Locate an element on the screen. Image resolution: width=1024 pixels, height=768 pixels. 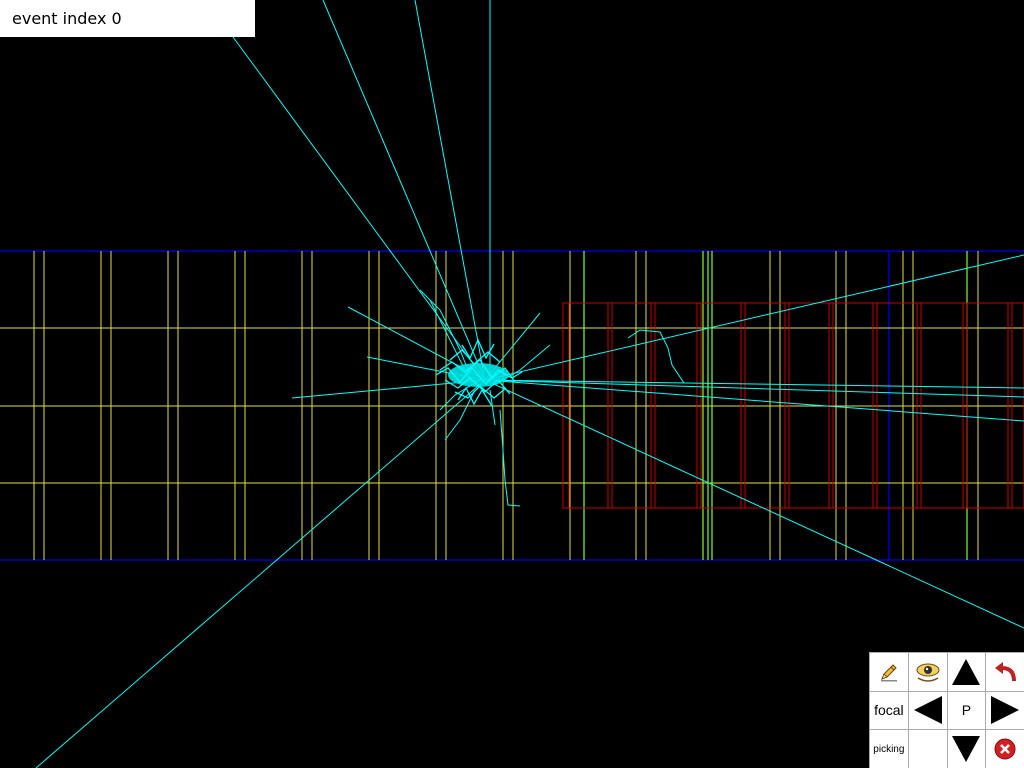
undo-icon is located at coordinates (1006, 671).